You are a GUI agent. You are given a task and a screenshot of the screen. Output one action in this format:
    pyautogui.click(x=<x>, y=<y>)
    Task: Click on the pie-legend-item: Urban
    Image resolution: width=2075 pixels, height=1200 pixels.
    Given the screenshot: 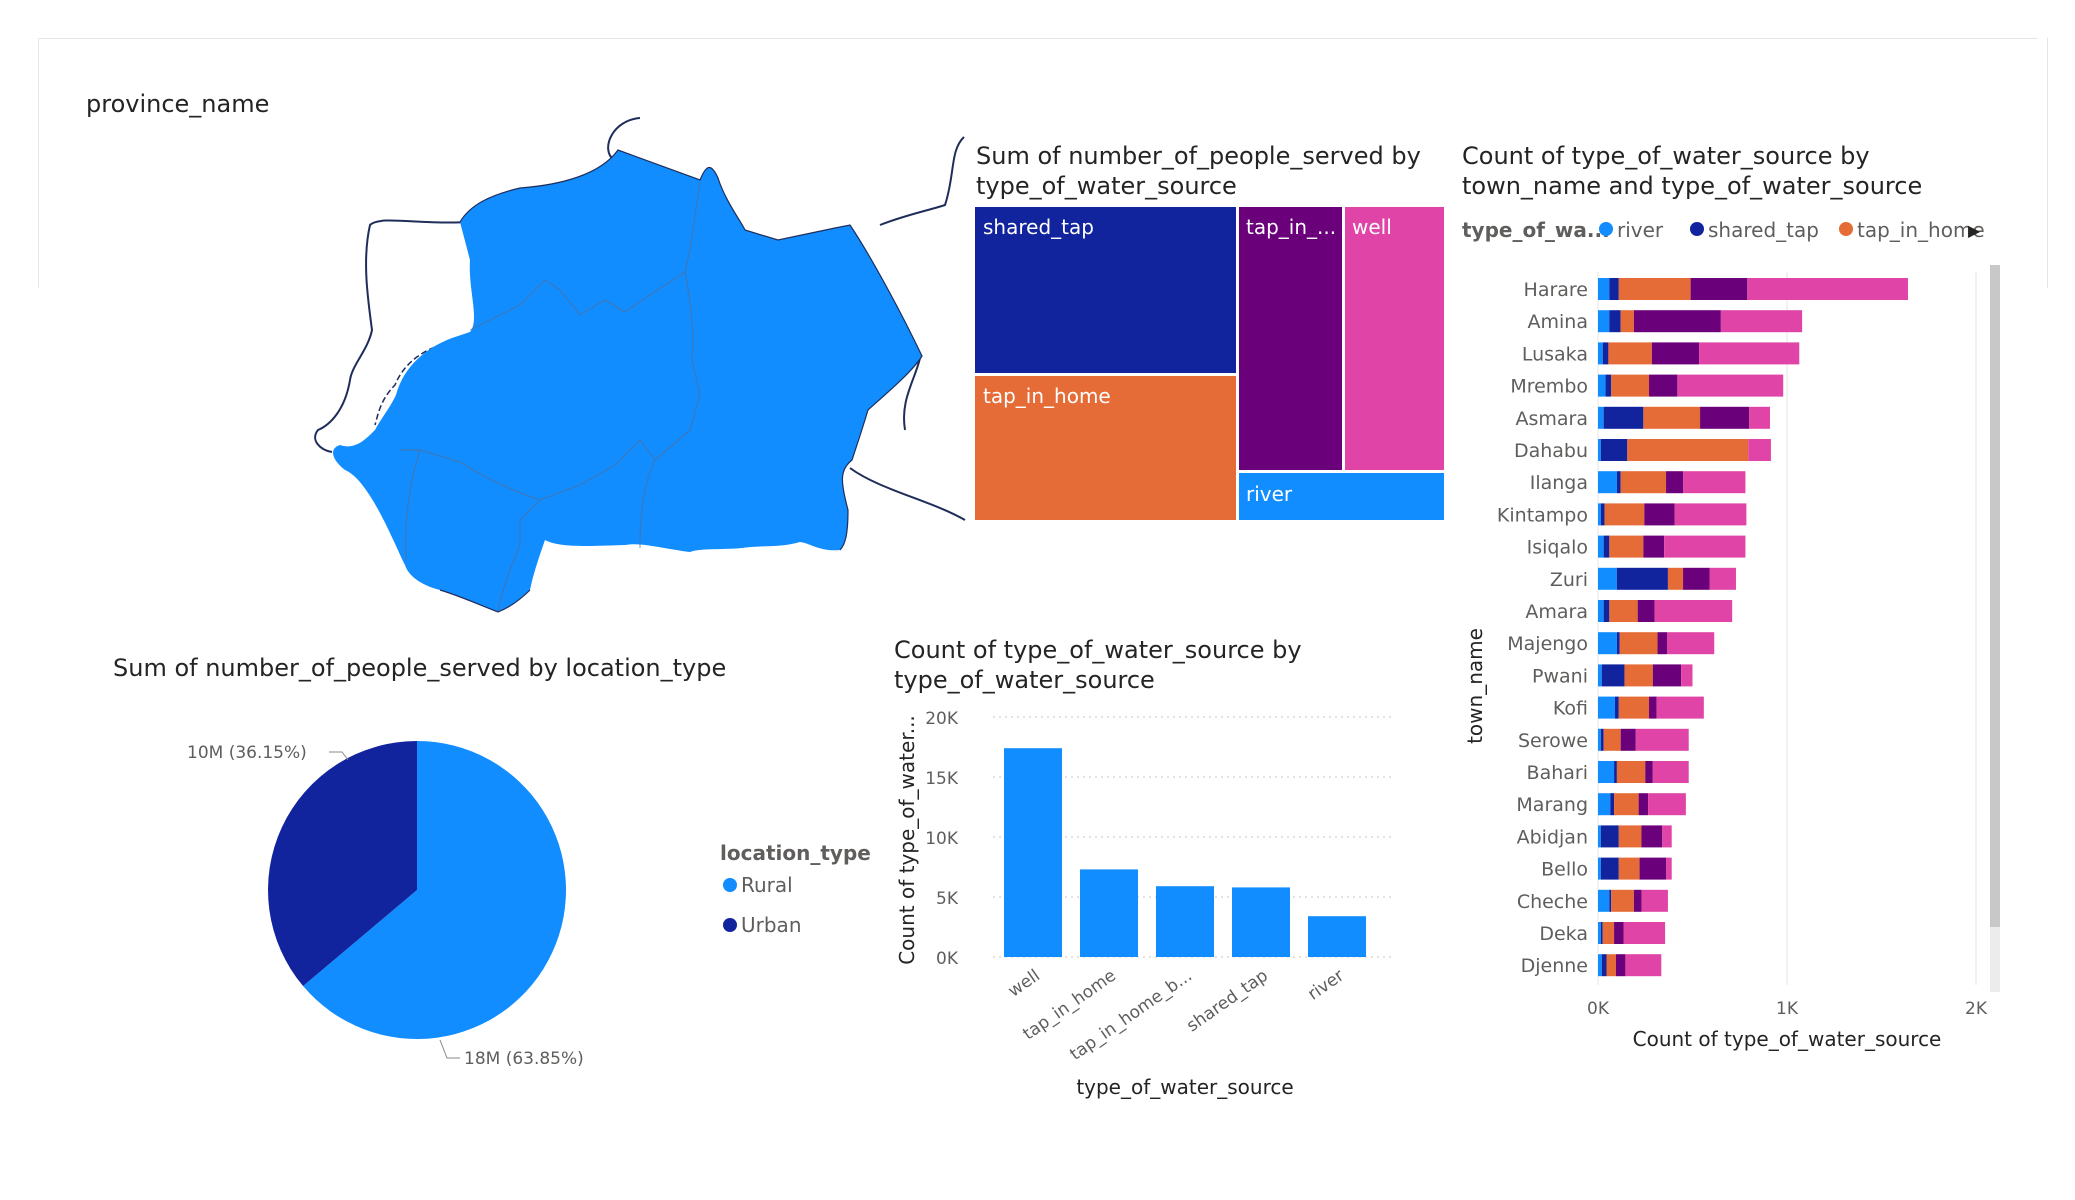 What is the action you would take?
    pyautogui.click(x=771, y=925)
    